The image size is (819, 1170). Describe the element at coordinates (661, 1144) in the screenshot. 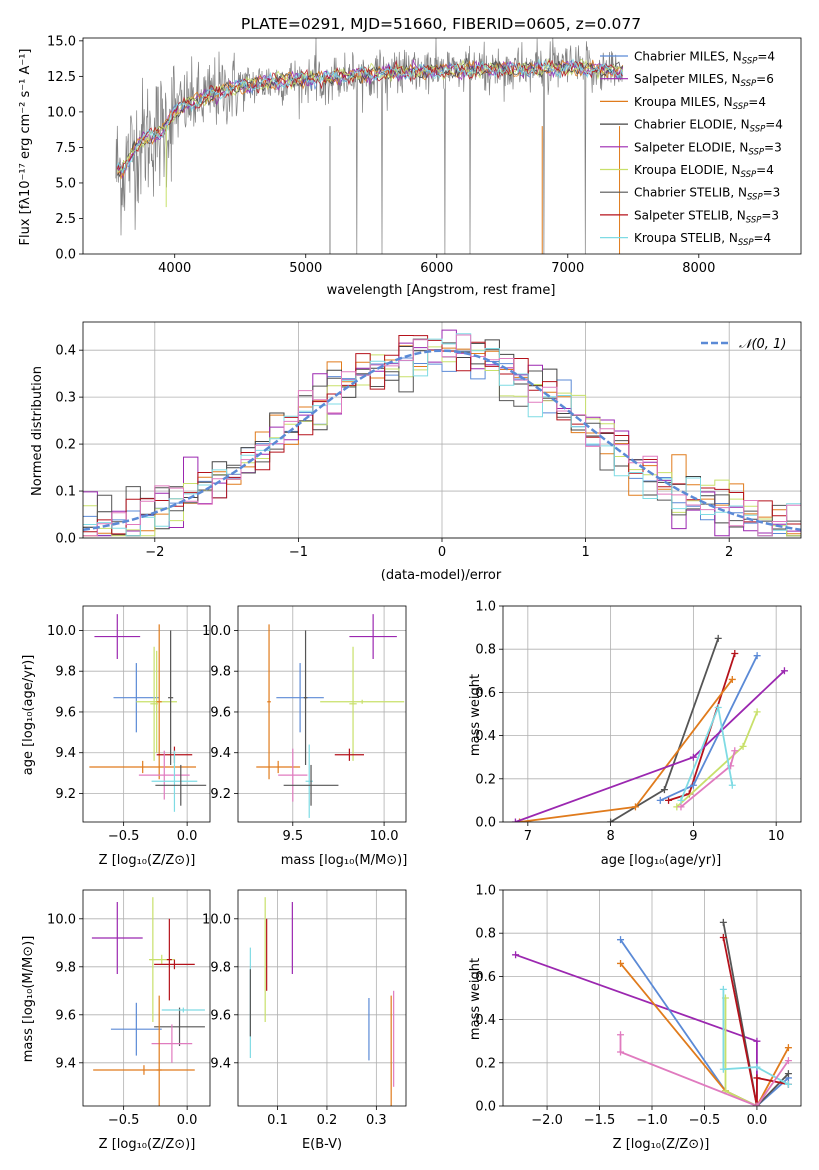

I see `massweight-vs-z-x-axis-label: Z [log₁₀(Z/Z⊙)]` at that location.